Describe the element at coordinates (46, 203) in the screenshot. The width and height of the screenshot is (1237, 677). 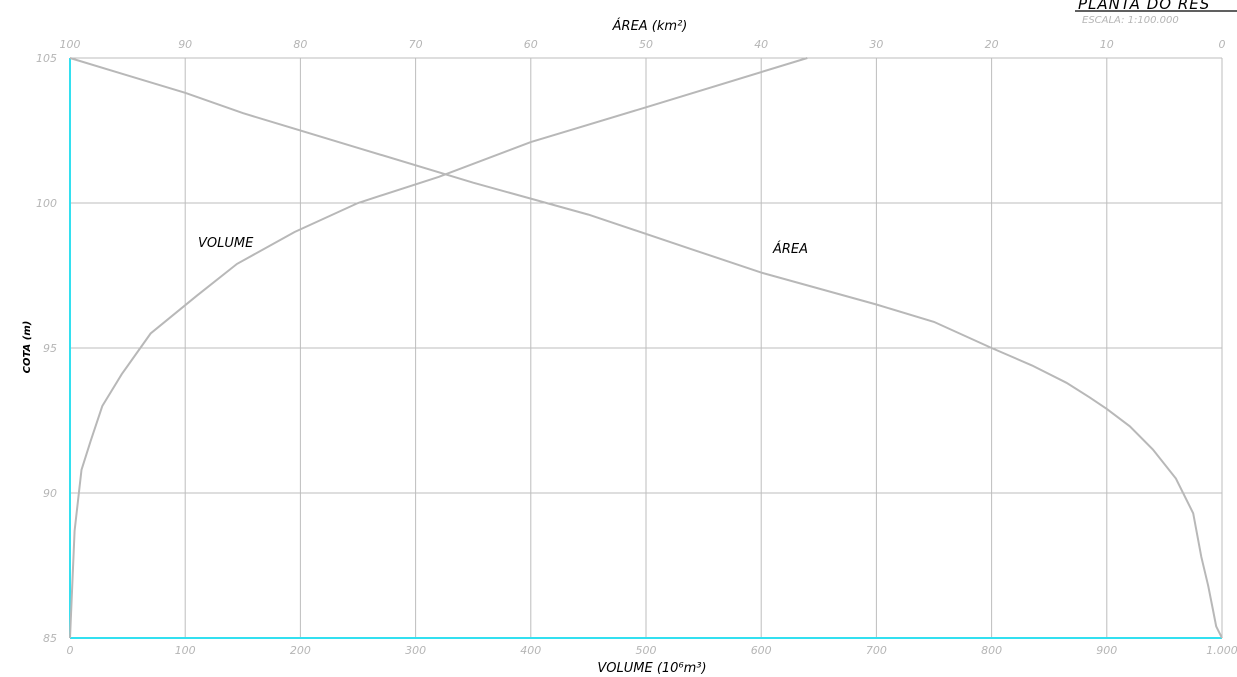
I see `y-tick-label: 100` at that location.